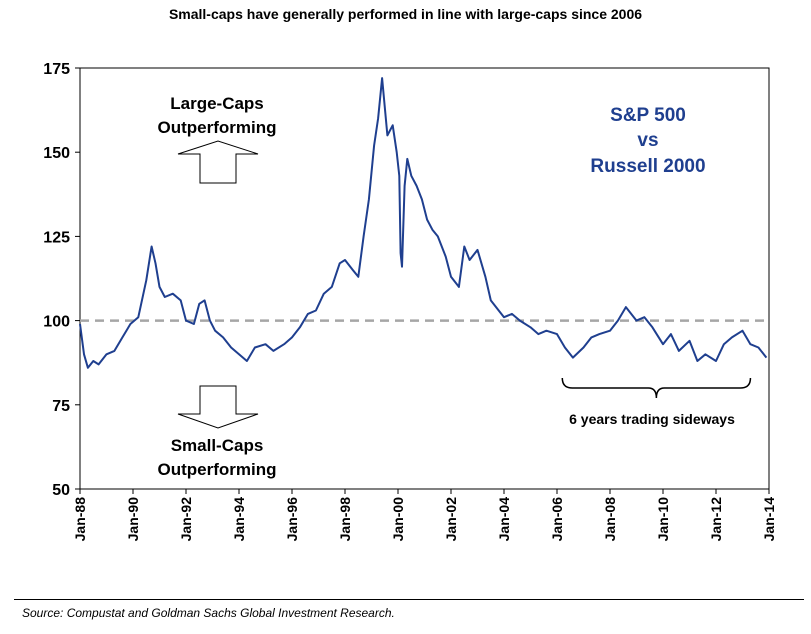  Describe the element at coordinates (451, 519) in the screenshot. I see `x-tick-label: Jan-02` at that location.